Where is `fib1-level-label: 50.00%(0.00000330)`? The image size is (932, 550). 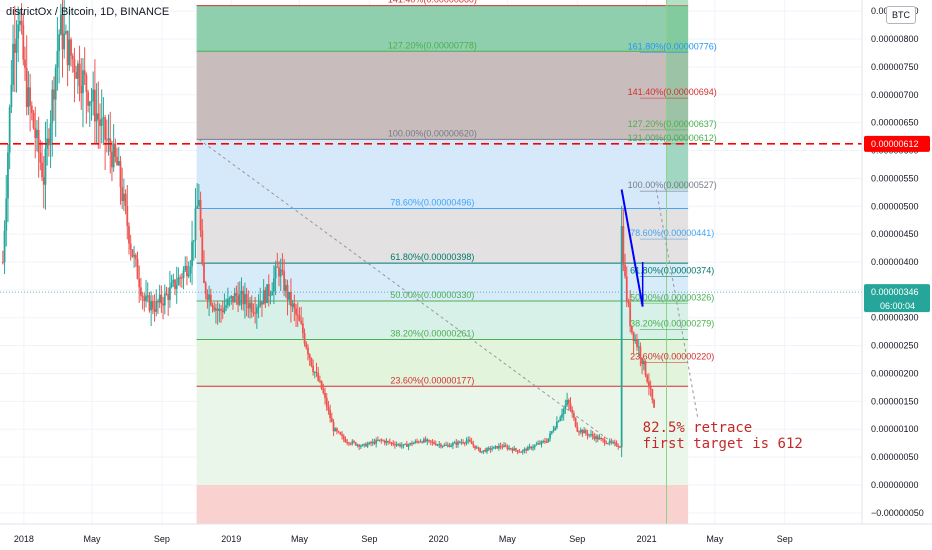
fib1-level-label: 50.00%(0.00000330) is located at coordinates (432, 295).